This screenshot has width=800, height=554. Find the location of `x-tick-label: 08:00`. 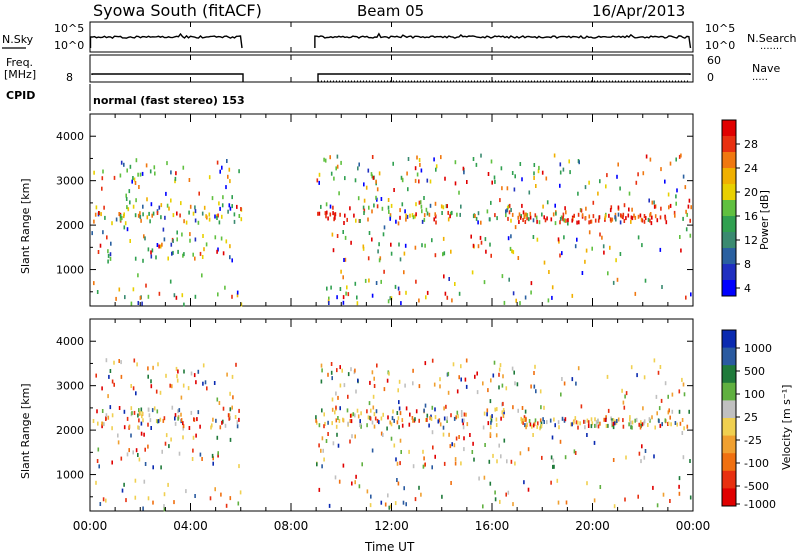

x-tick-label: 08:00 is located at coordinates (291, 526).